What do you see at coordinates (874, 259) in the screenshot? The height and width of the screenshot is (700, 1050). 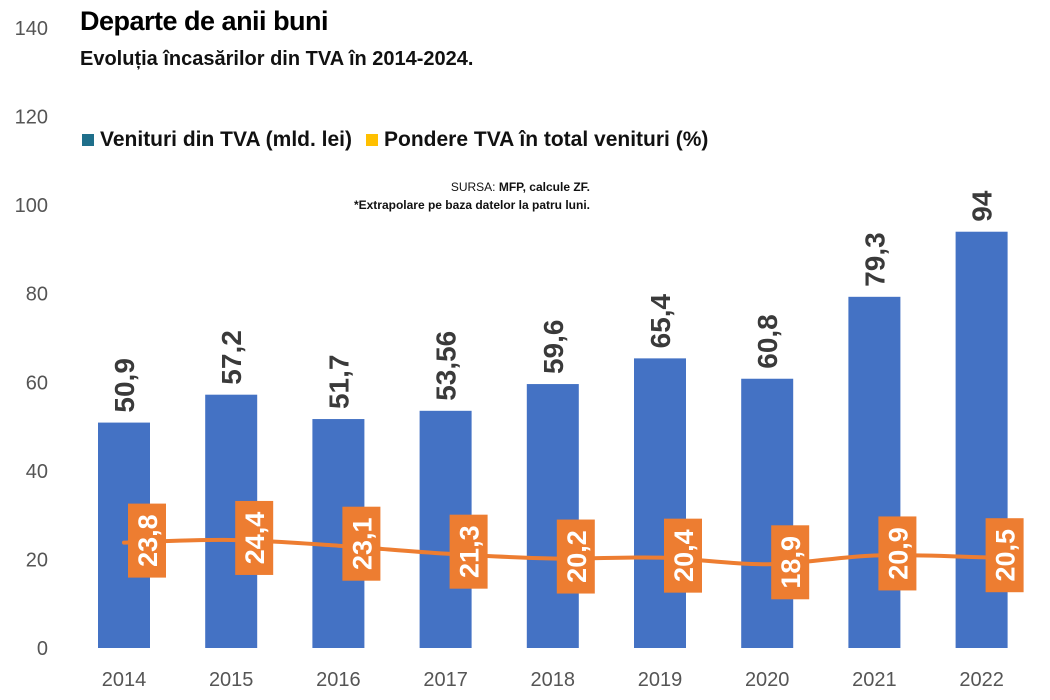 I see `bar-value-label: 79,3` at bounding box center [874, 259].